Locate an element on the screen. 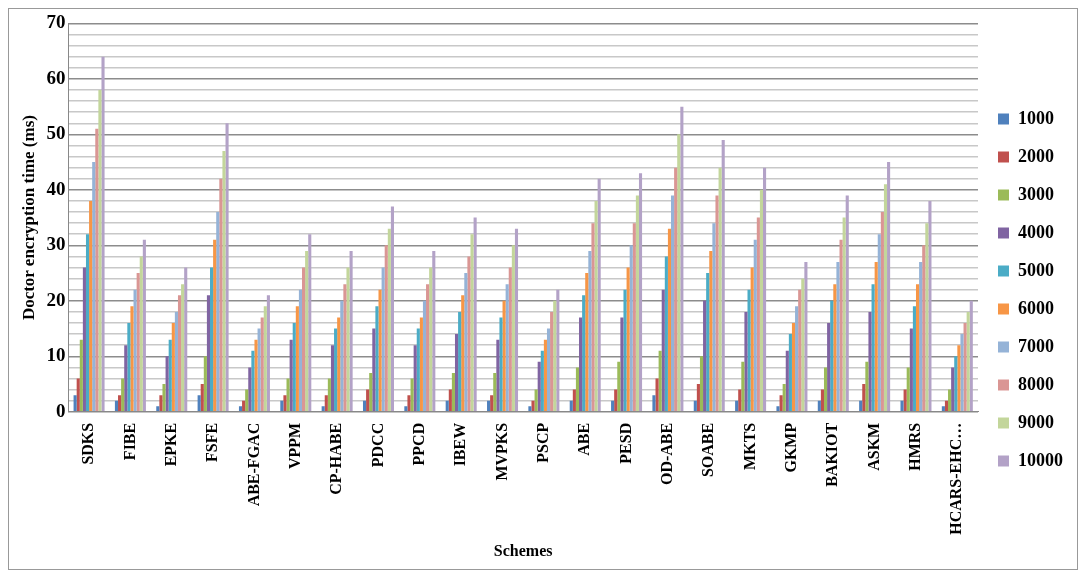  x-tick-label: BAKIOT is located at coordinates (832, 454).